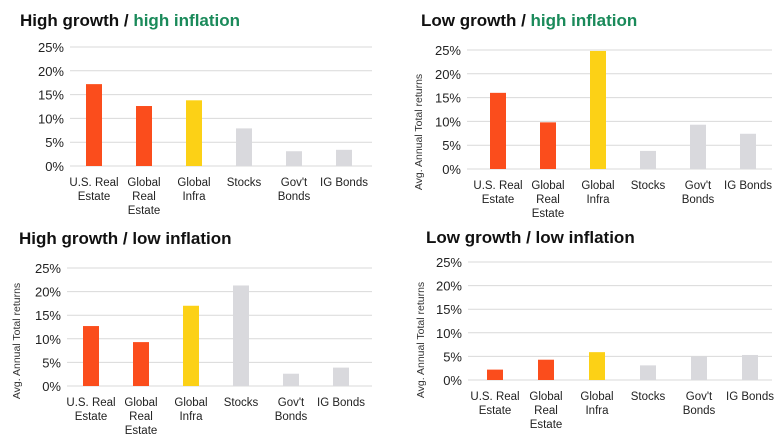  Describe the element at coordinates (125, 239) in the screenshot. I see `chart-title: High growth / low inflation` at that location.